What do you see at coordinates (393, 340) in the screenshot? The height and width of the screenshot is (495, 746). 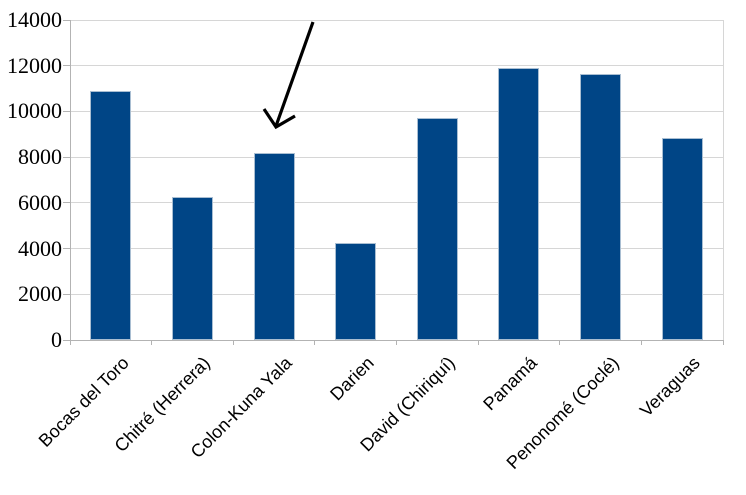 I see `x-axis-line` at bounding box center [393, 340].